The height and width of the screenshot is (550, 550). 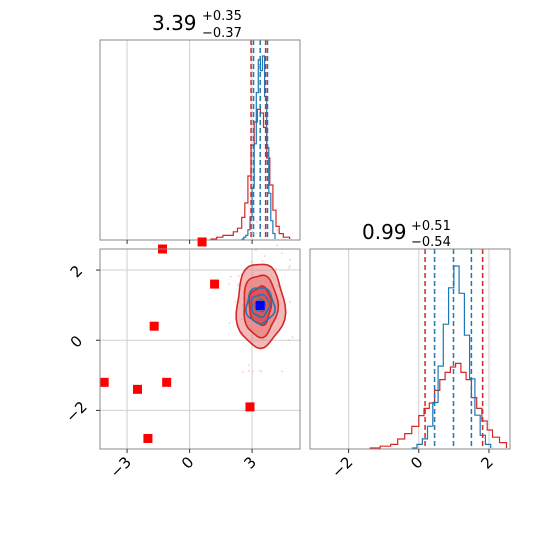 What do you see at coordinates (416, 462) in the screenshot?
I see `x-tick-label-param2: 0` at bounding box center [416, 462].